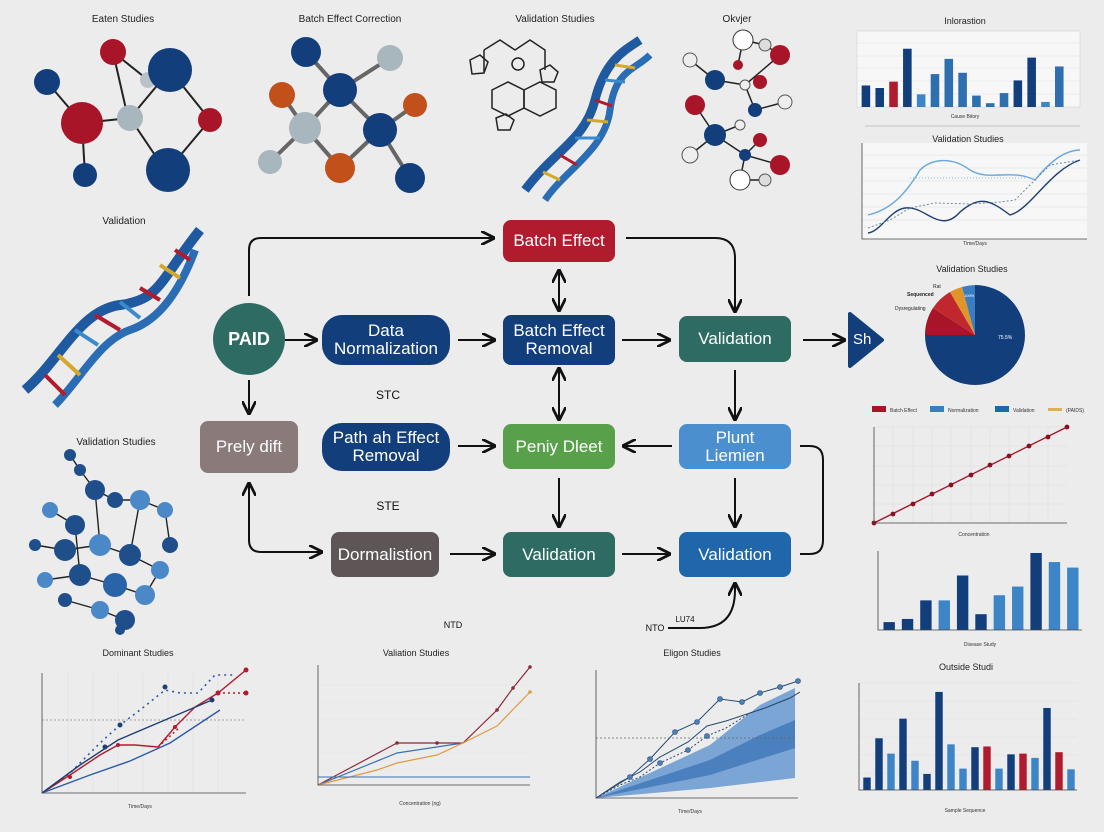  I want to click on dna-helix-icon-left, so click(112, 317).